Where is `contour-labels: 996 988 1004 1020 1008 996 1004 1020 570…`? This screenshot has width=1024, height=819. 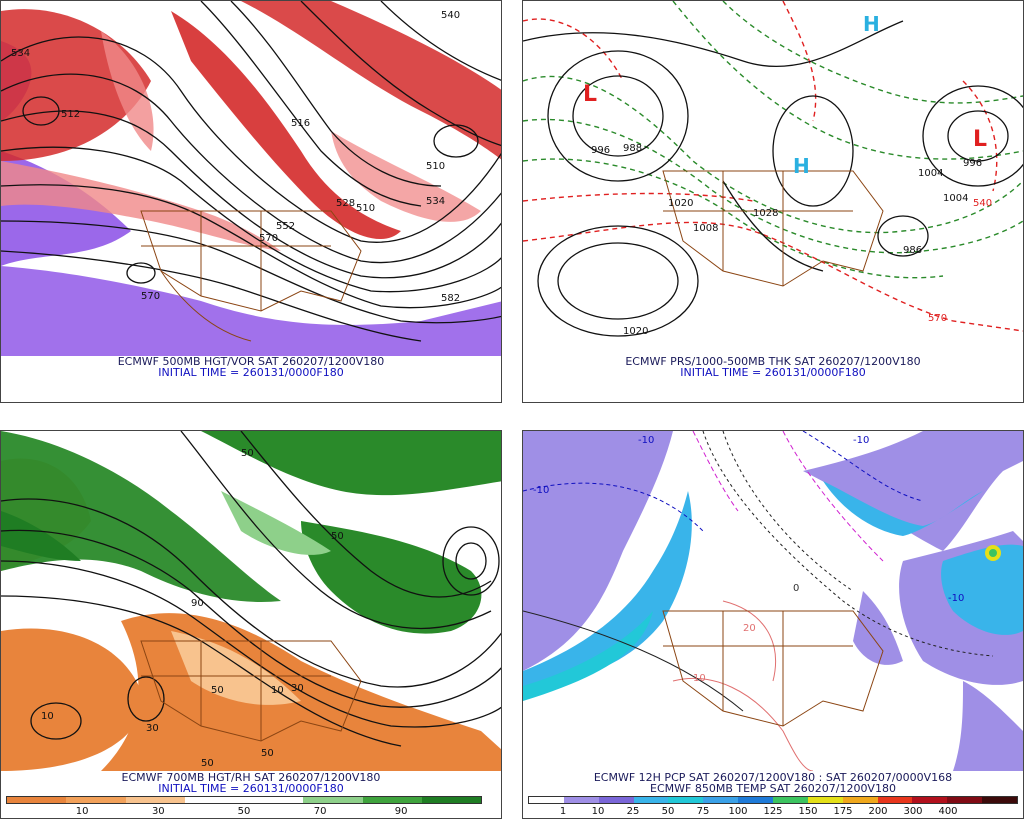
contour-labels: 996 988 1004 1020 1008 996 1004 1020 570… is located at coordinates (791, 240).